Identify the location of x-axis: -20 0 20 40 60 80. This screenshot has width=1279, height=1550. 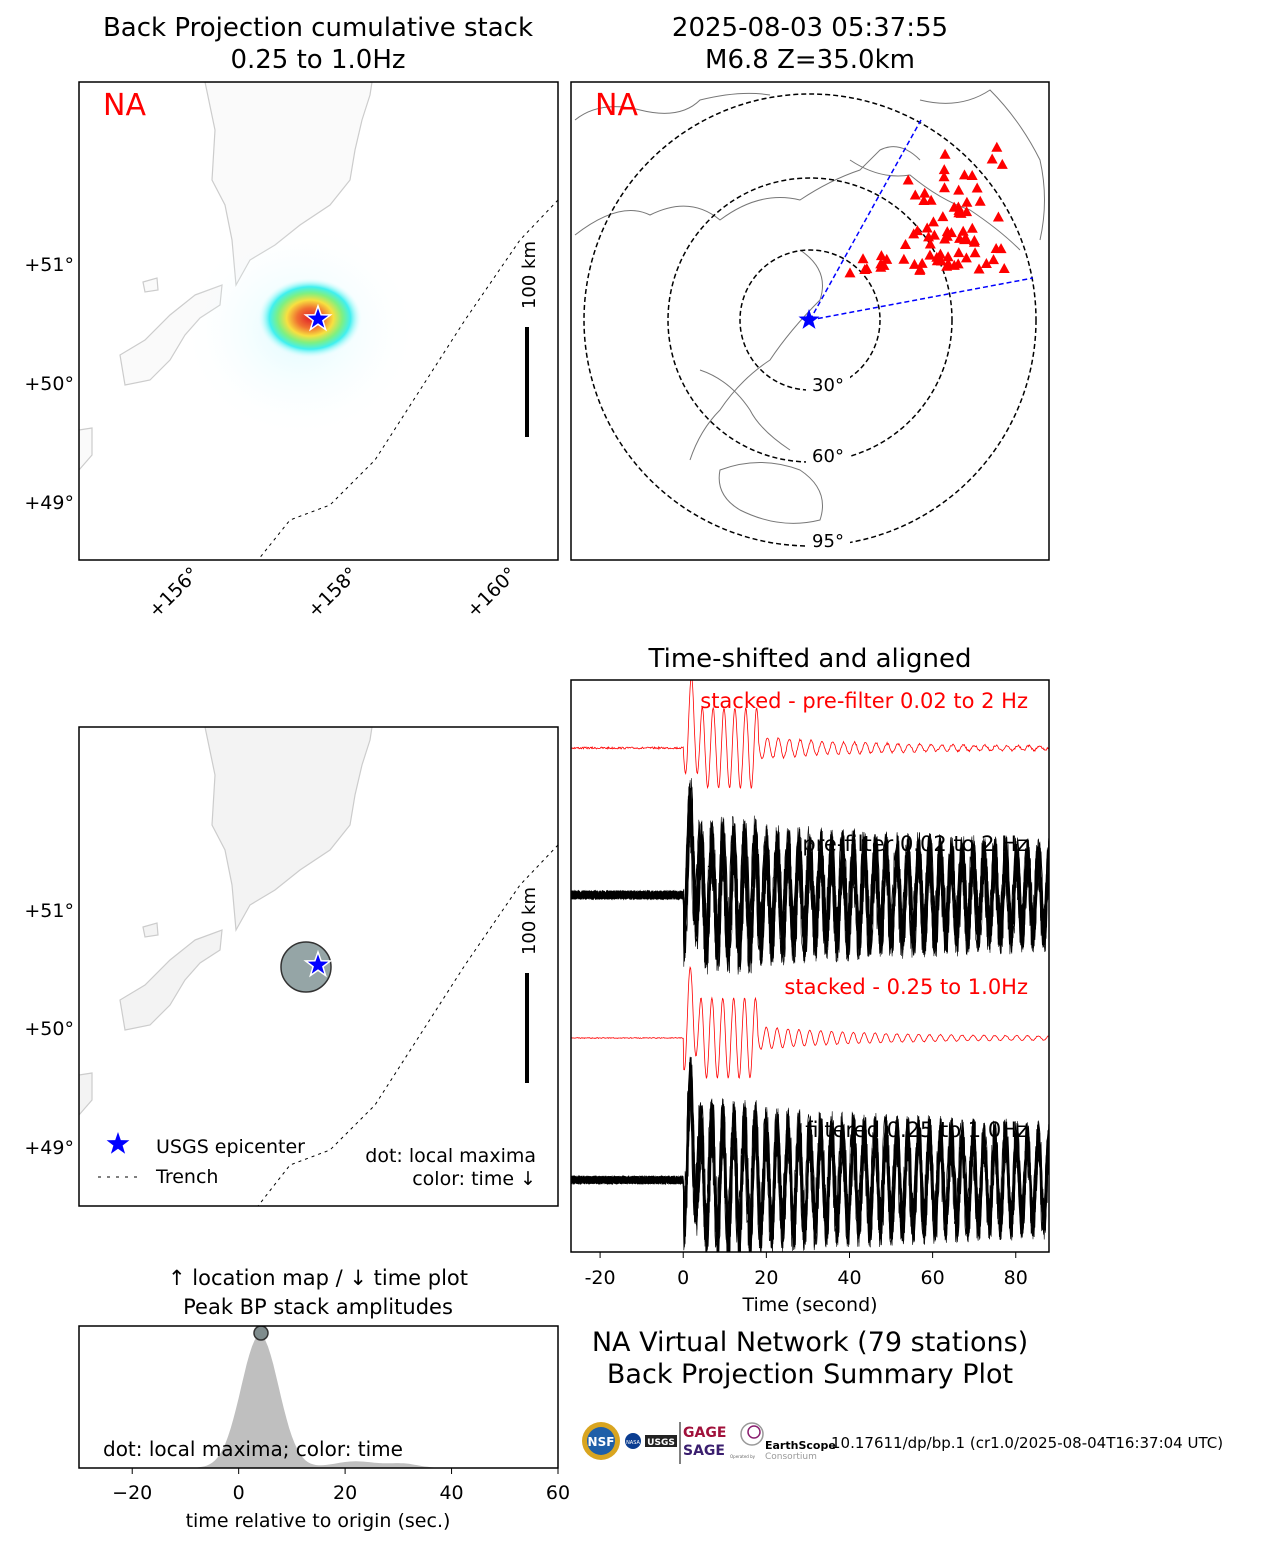
(806, 1270).